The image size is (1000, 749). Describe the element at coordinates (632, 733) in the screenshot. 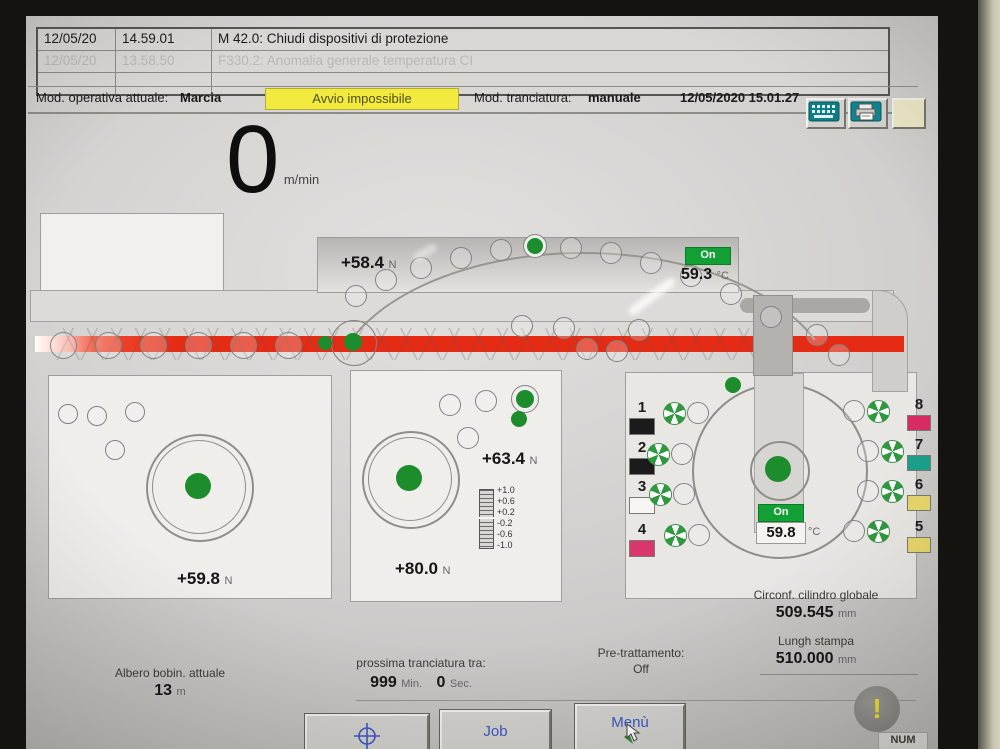

I see `cursor-icon` at that location.